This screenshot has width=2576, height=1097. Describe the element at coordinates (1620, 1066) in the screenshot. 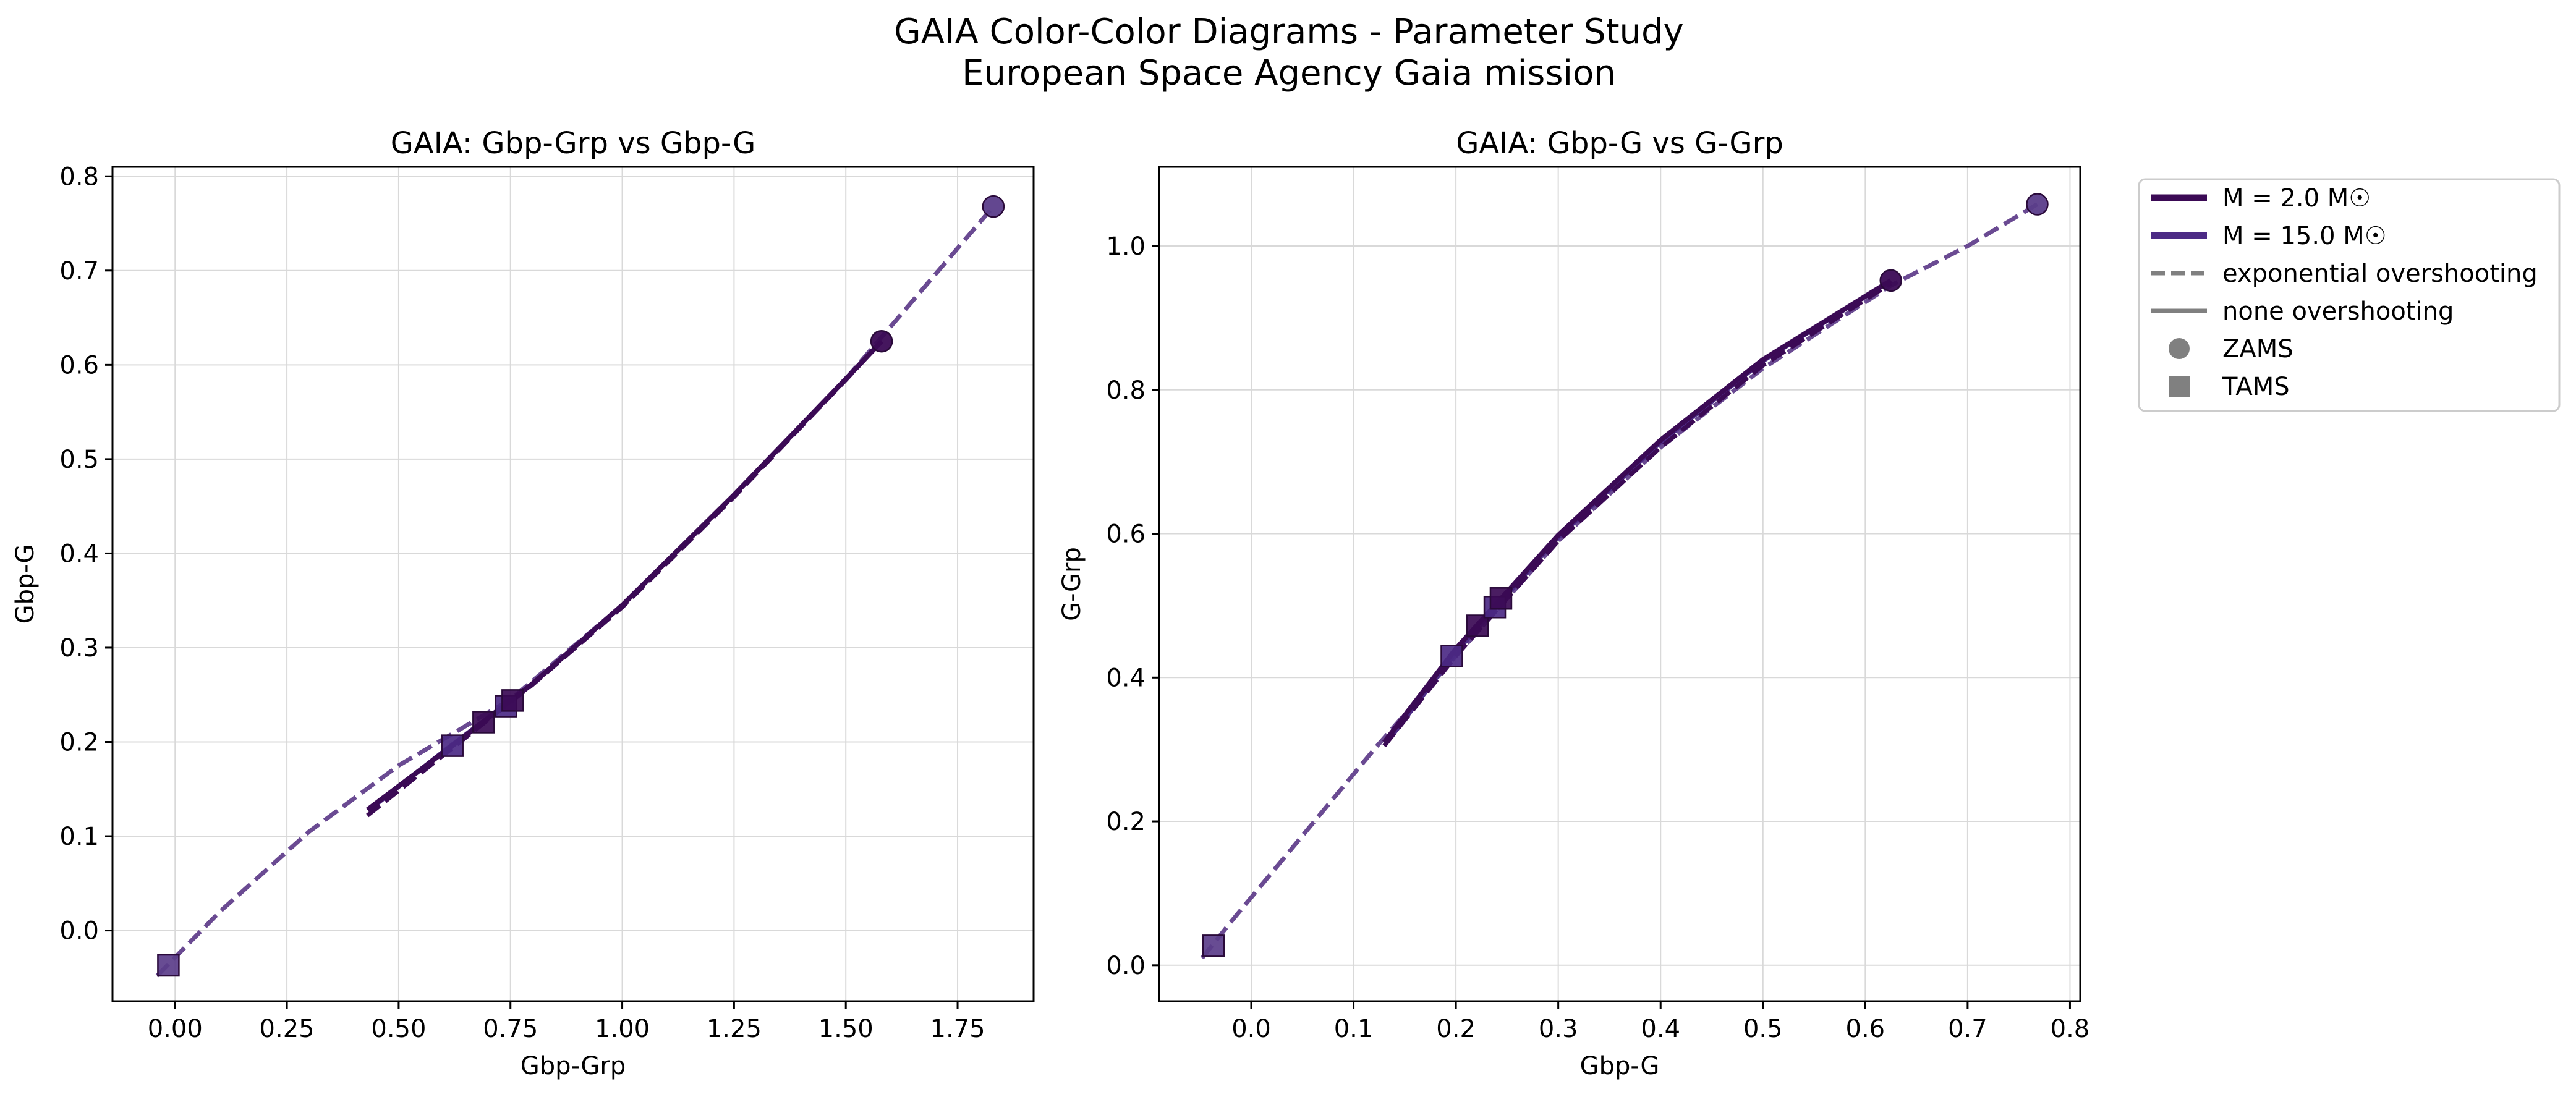

I see `x-axis-label: Gbp-G` at that location.